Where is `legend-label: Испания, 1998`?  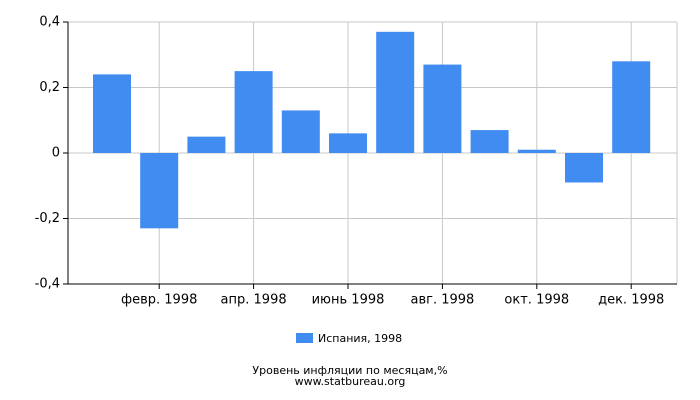 legend-label: Испания, 1998 is located at coordinates (360, 338).